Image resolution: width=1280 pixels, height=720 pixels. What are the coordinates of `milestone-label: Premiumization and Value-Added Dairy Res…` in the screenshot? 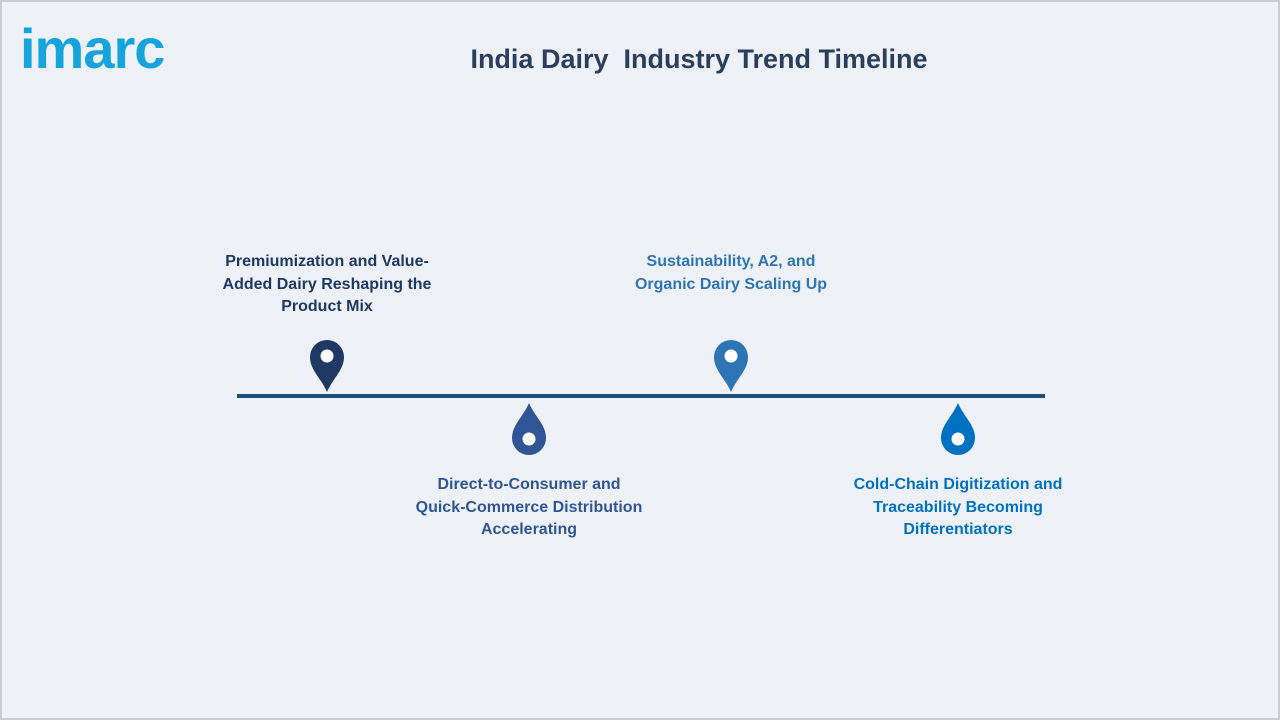 It's located at (327, 284).